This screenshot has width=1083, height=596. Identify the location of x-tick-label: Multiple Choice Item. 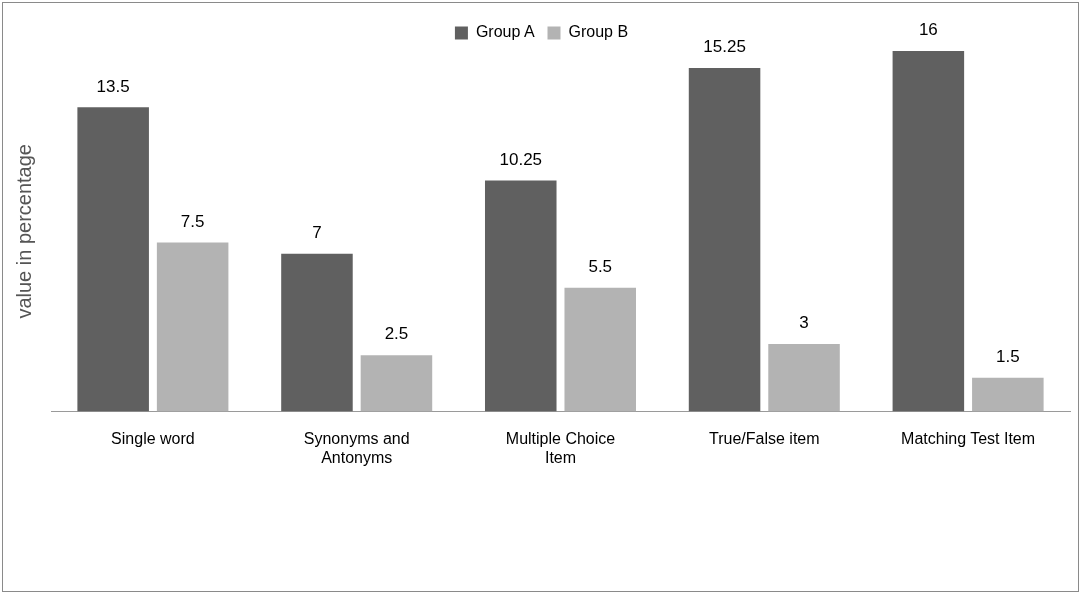
(560, 447).